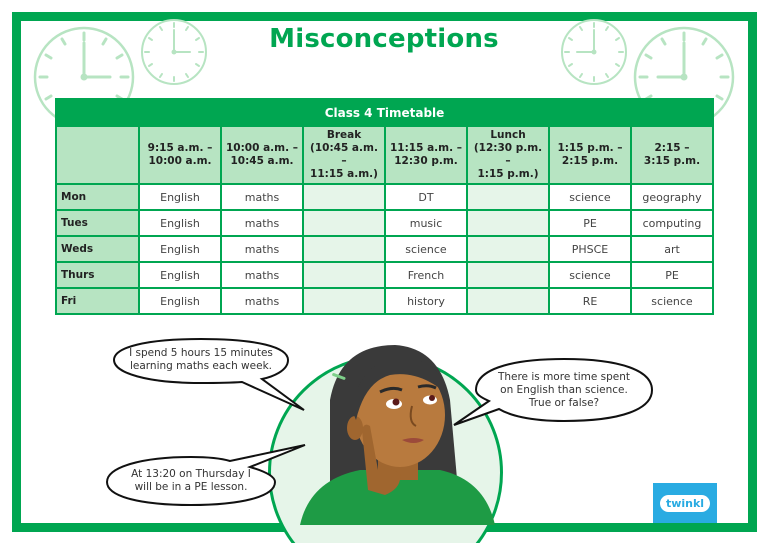 Image resolution: width=768 pixels, height=543 pixels. What do you see at coordinates (426, 223) in the screenshot?
I see `lesson-cell: music` at bounding box center [426, 223].